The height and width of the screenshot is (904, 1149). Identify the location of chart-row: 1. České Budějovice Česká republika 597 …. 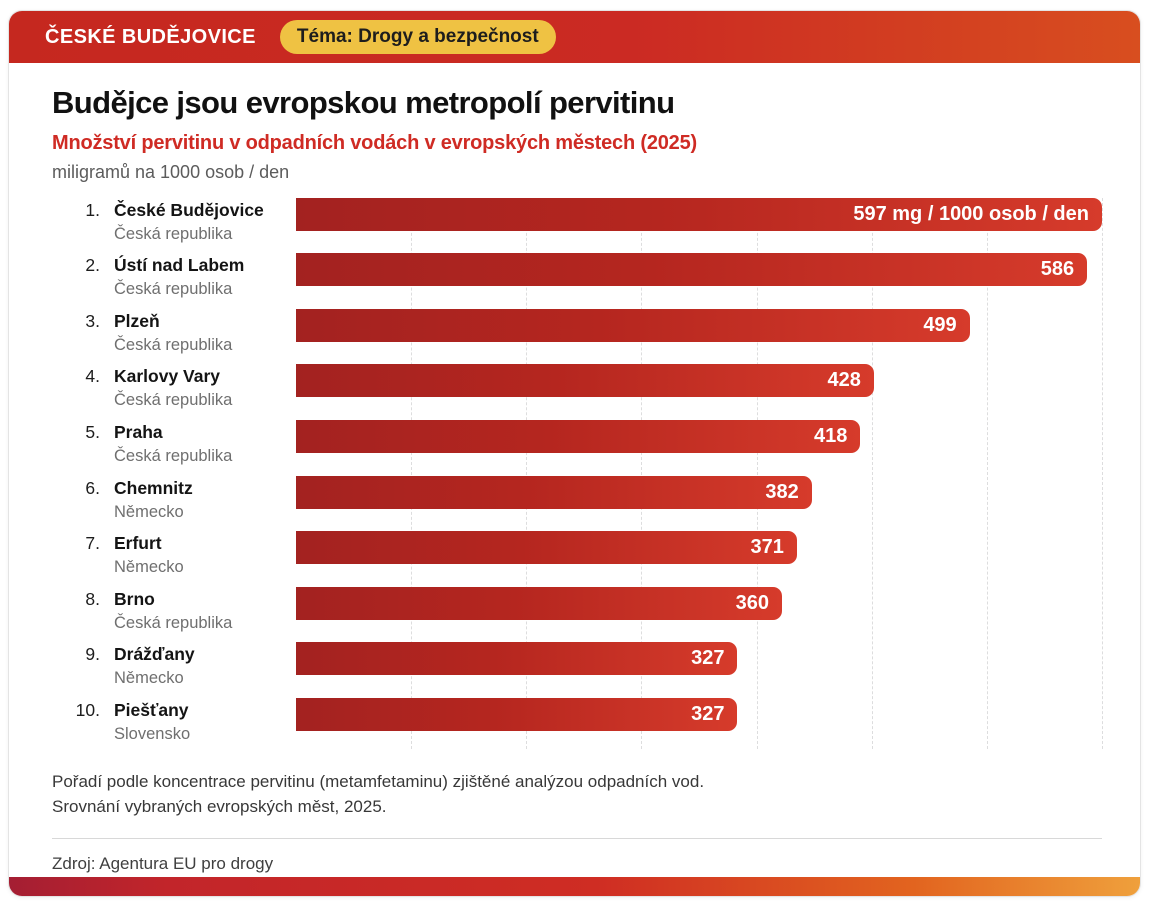
(577, 225).